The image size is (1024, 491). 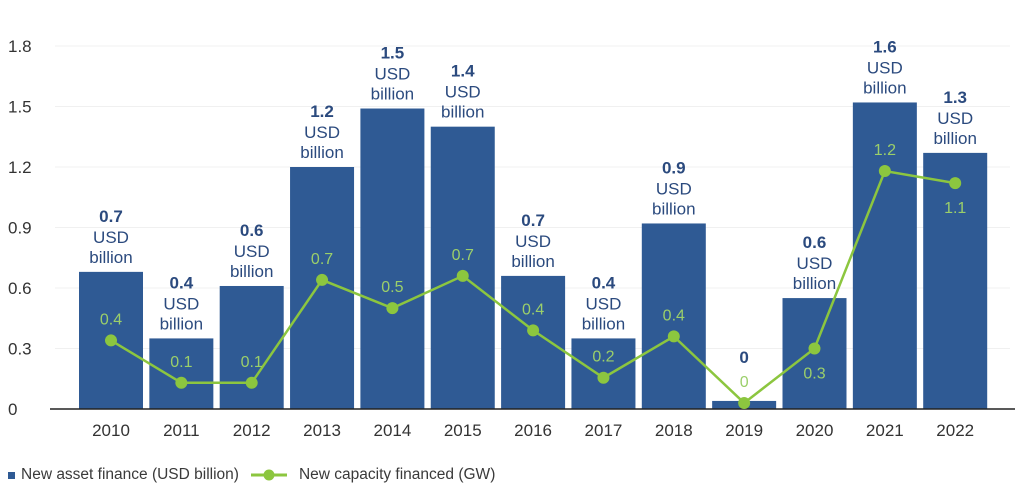 I want to click on line-value-label: 0.5, so click(x=392, y=287).